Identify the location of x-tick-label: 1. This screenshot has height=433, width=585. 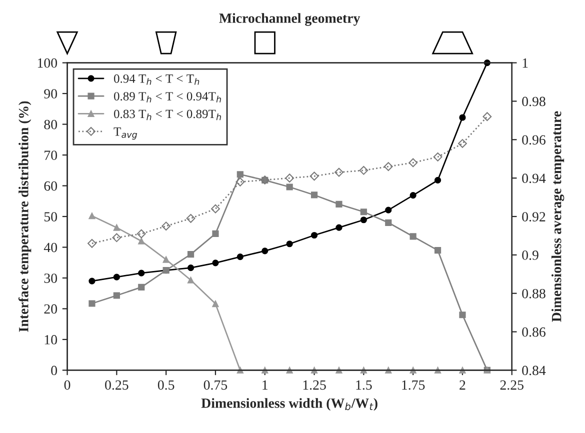
(265, 385).